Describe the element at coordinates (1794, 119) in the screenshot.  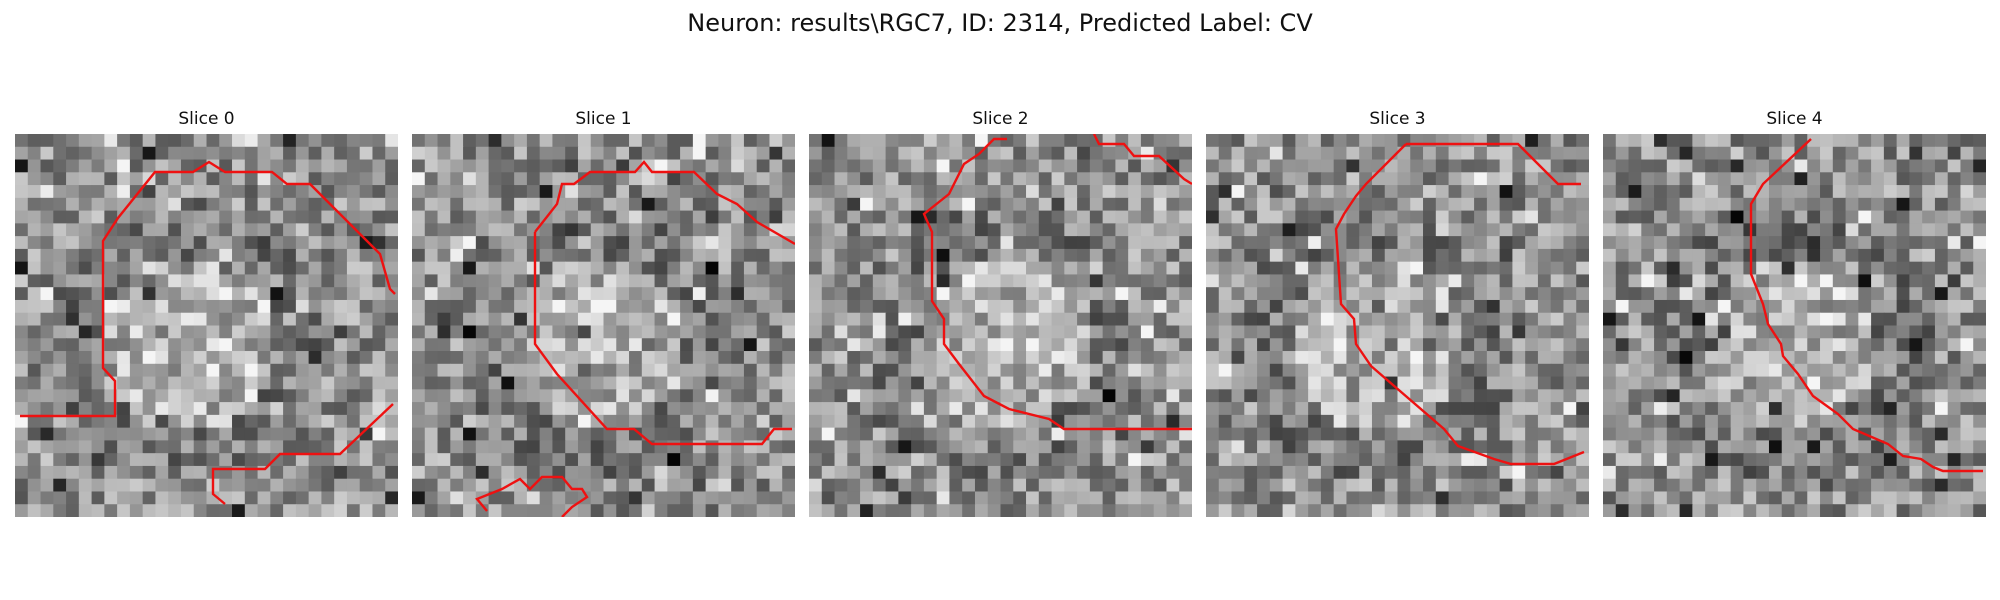
I see `slice-title-4: Slice 4` at that location.